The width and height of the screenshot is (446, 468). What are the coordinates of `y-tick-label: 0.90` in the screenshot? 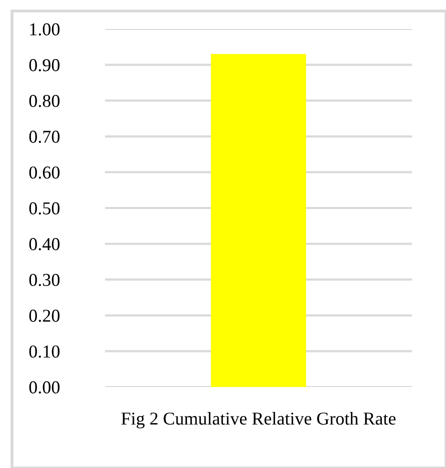 It's located at (44, 65).